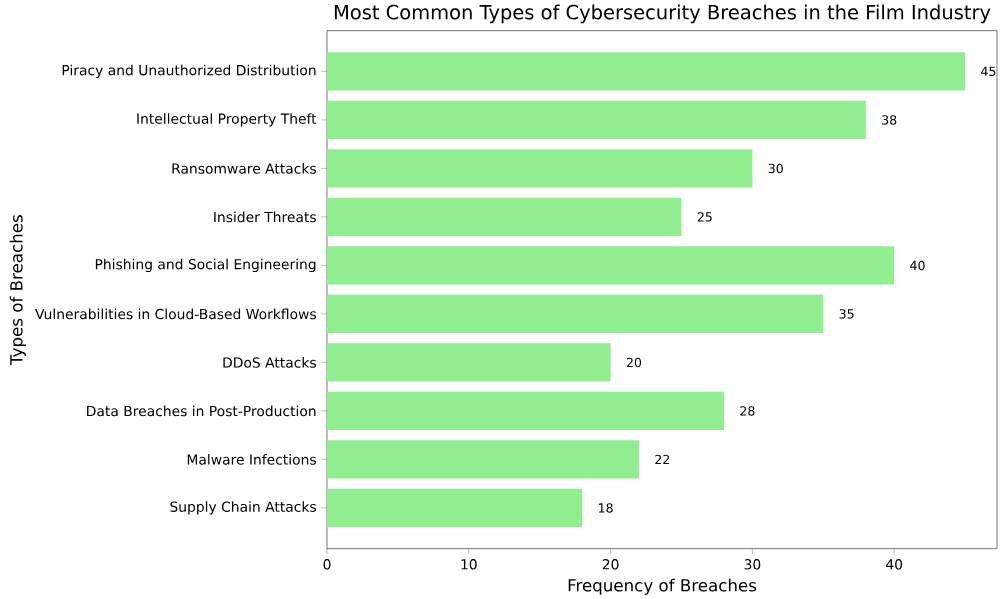 This screenshot has height=599, width=1002. Describe the element at coordinates (662, 586) in the screenshot. I see `x-axis-title: Frequency of Breaches` at that location.